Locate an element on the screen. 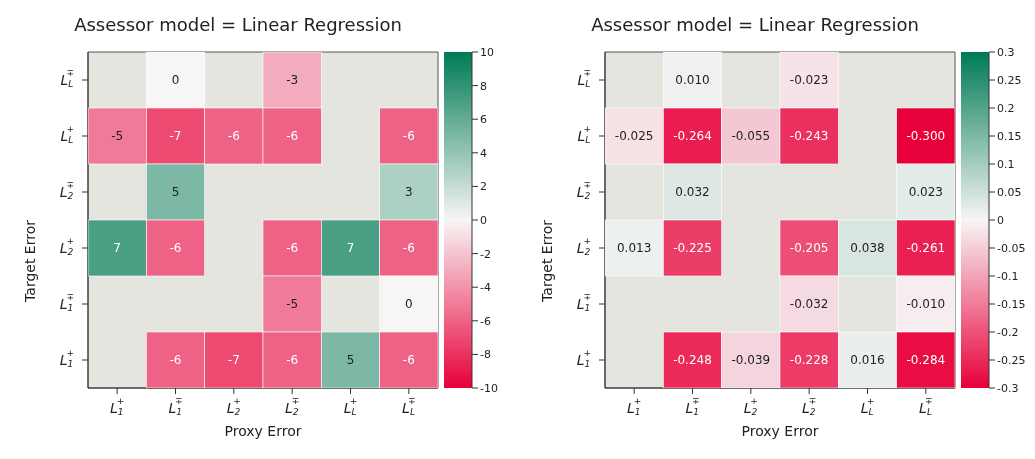 This screenshot has width=1035, height=459. color-bar-label: -8 is located at coordinates (485, 355).